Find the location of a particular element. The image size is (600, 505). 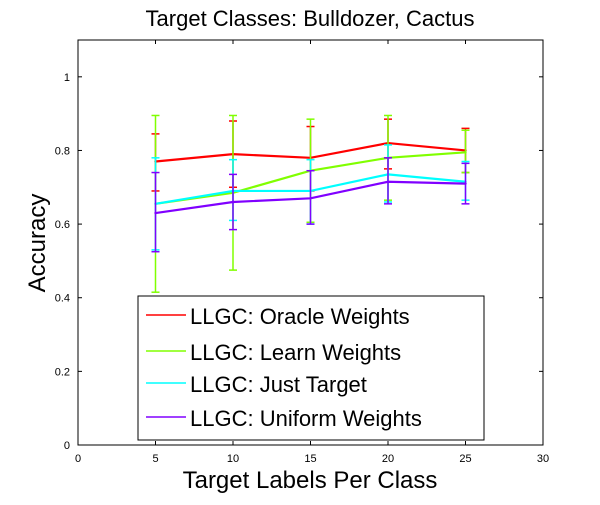

legend-entry: LLGC: Oracle Weights is located at coordinates (300, 316).